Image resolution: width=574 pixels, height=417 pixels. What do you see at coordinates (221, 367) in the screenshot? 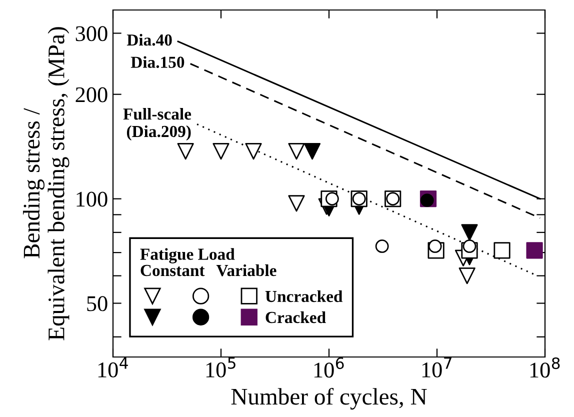
I see `x-tick-label: 10$^{5}$` at bounding box center [221, 367].